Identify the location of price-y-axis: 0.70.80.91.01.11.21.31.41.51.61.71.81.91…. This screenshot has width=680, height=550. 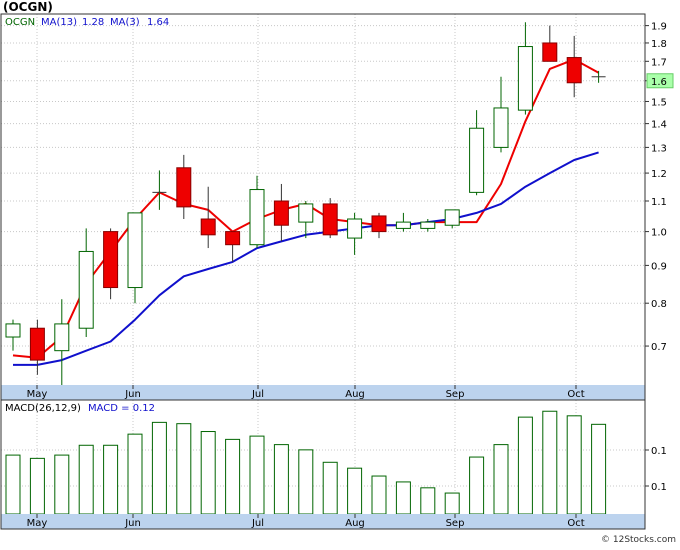
(659, 187).